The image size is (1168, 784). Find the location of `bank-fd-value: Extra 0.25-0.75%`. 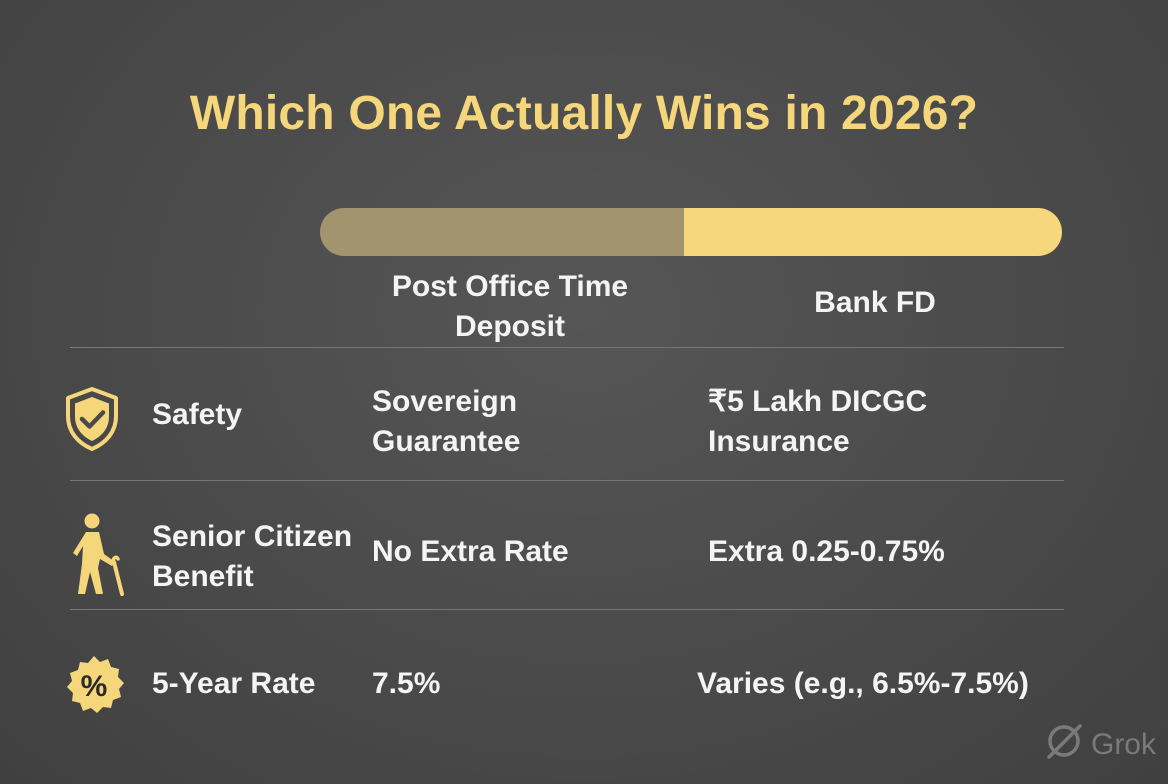

bank-fd-value: Extra 0.25-0.75% is located at coordinates (826, 551).